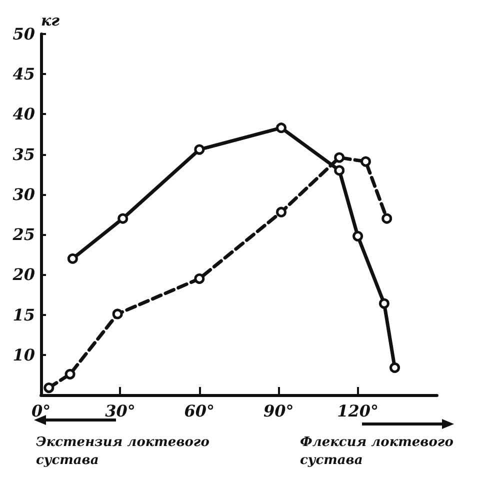  I want to click on y-tick-label: 40, so click(23, 114).